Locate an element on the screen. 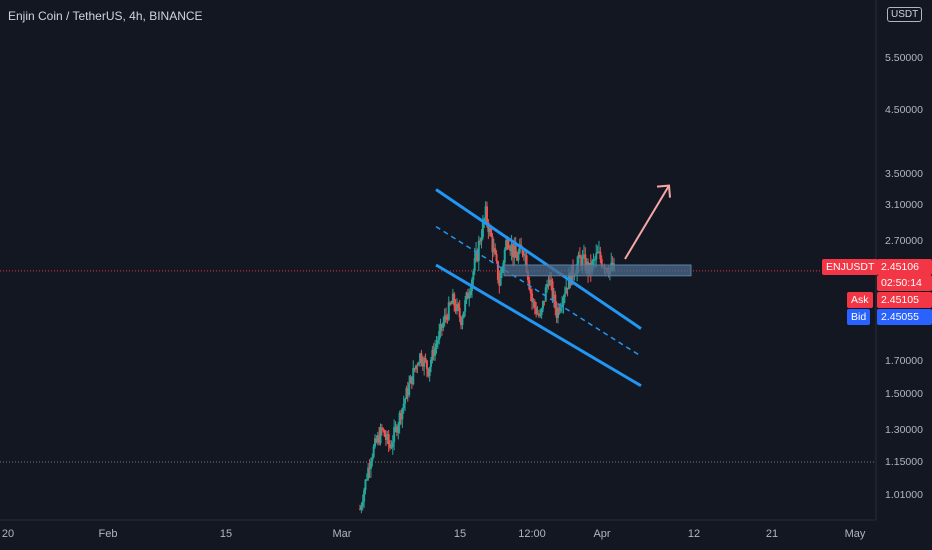  chart-title: Enjin Coin / TetherUS, 4h, BINANCE is located at coordinates (105, 16).